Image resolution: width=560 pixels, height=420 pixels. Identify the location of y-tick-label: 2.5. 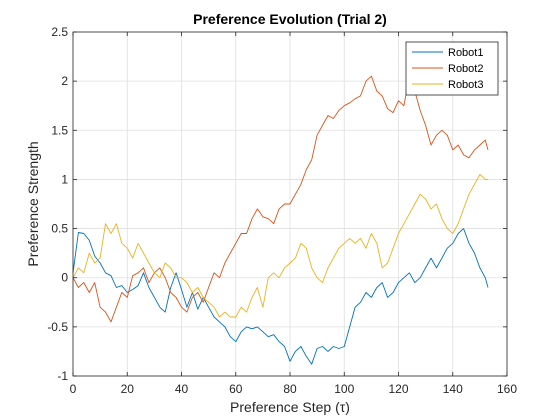
(59, 32).